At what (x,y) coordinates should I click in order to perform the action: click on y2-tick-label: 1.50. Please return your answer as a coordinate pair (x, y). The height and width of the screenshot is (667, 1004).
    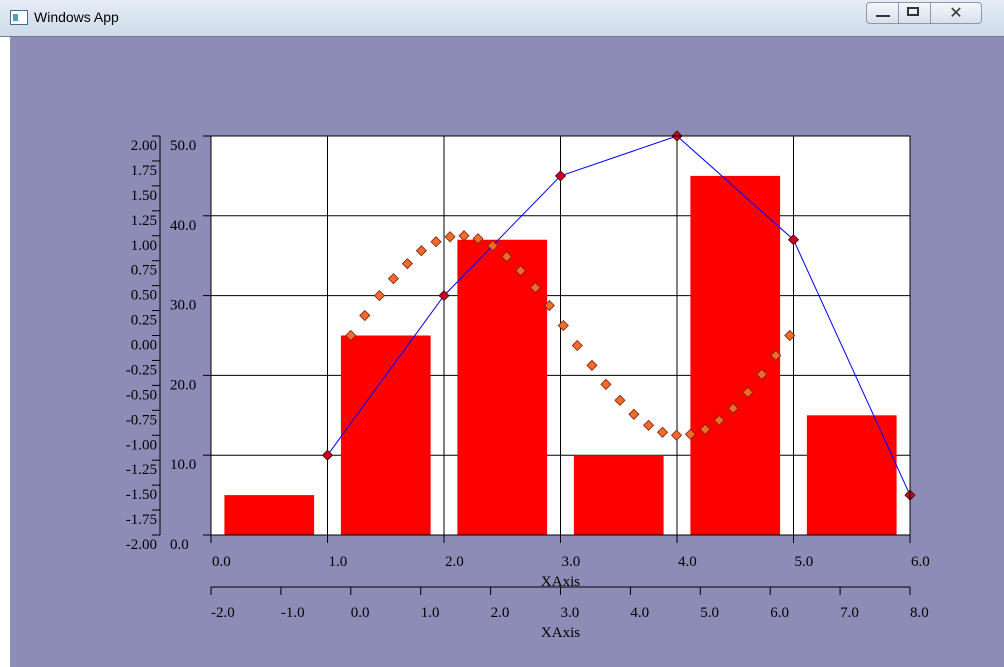
    Looking at the image, I should click on (144, 196).